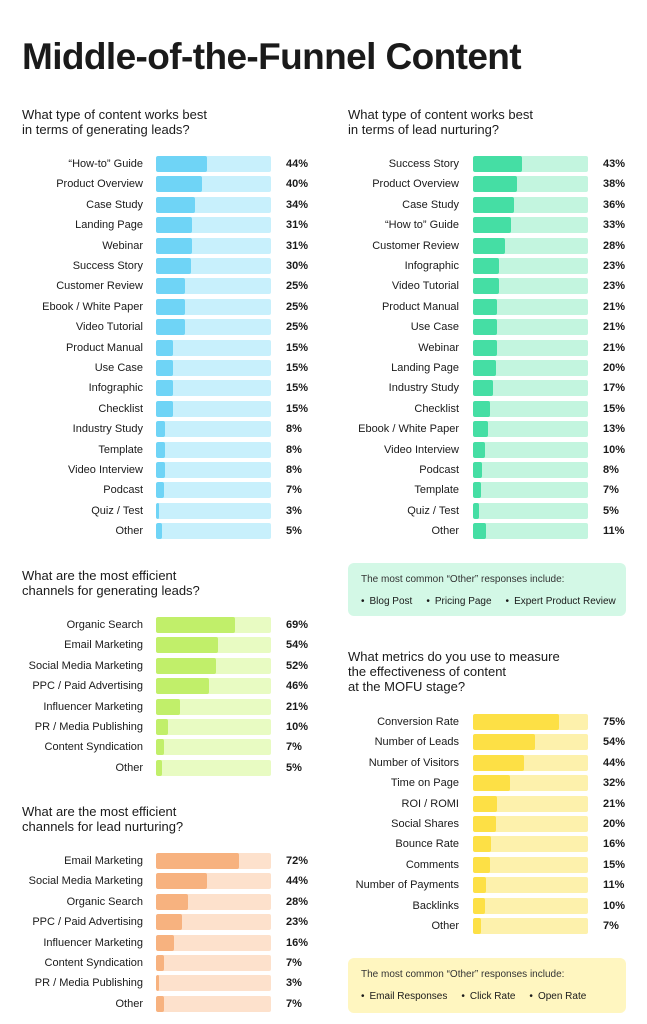 The width and height of the screenshot is (647, 1024). I want to click on category-label: Number of Visitors, so click(413, 762).